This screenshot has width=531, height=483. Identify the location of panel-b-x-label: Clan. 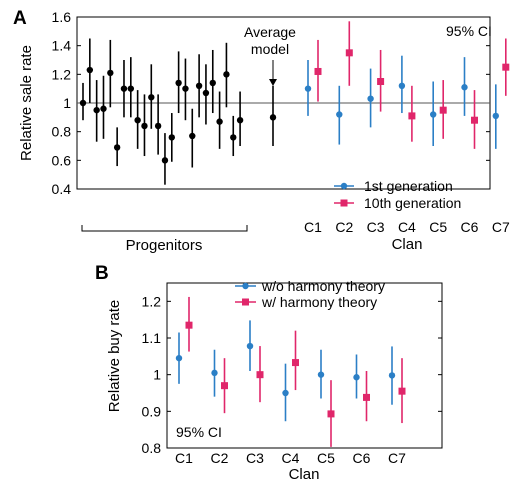
(304, 474).